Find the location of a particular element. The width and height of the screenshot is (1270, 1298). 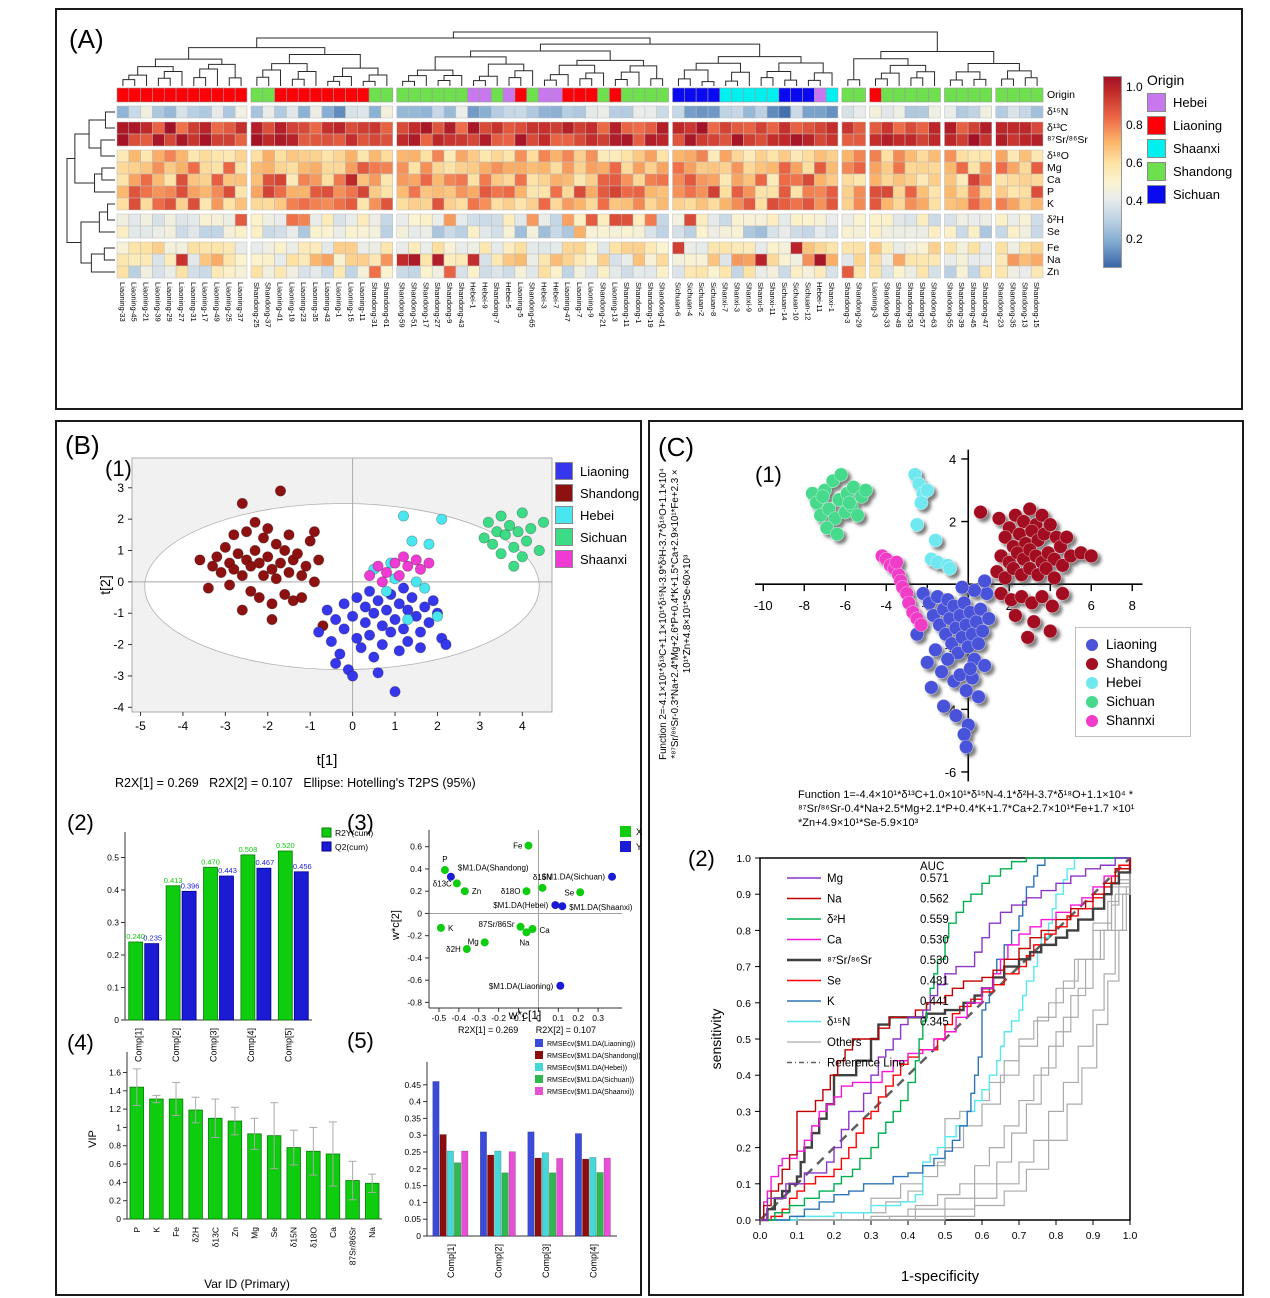

axis-text: 0.470 is located at coordinates (210, 861).